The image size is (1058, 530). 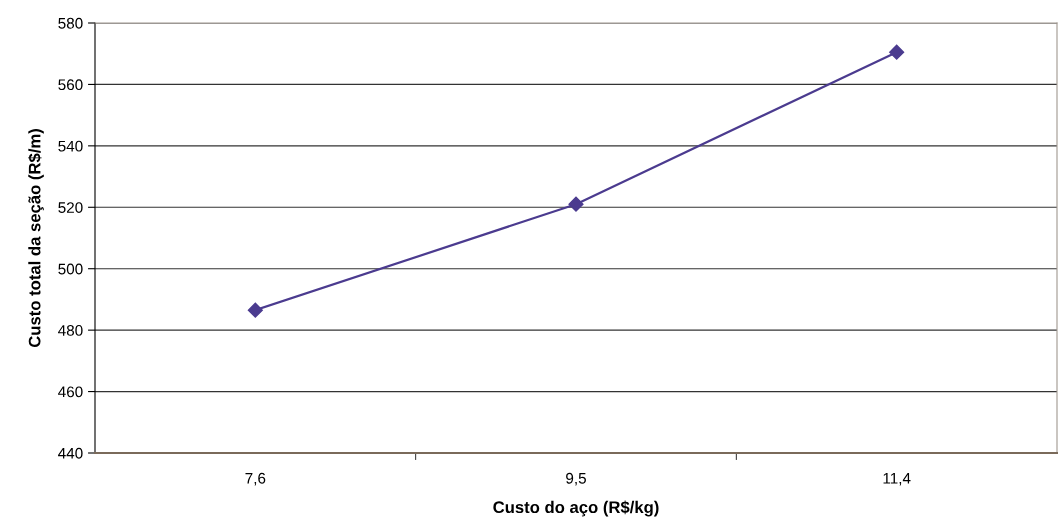 I want to click on x-tick-label: 9,5, so click(x=576, y=479).